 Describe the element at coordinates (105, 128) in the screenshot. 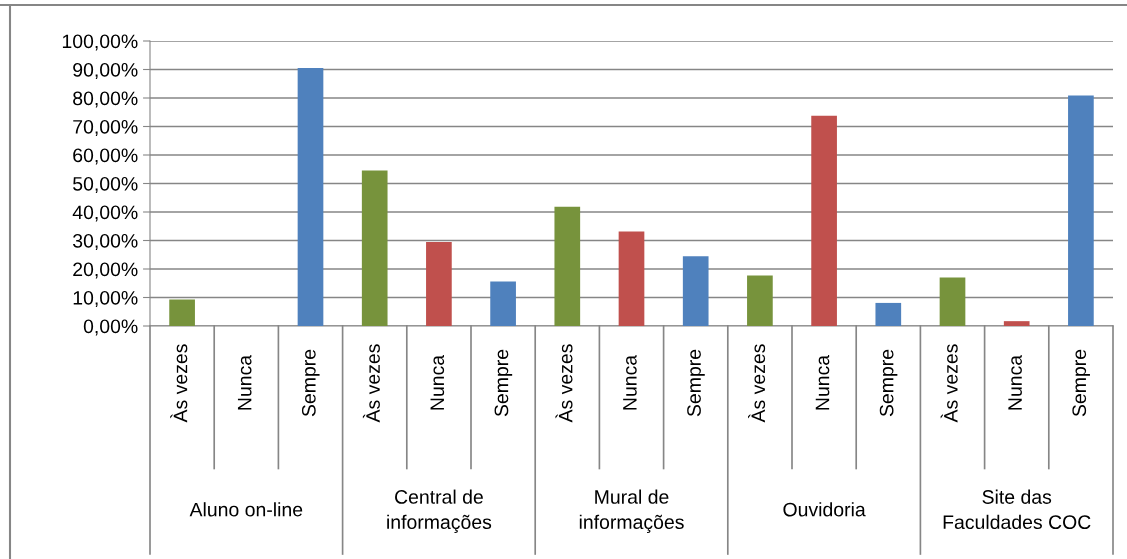

I see `y-tick-label: 70,00%` at that location.